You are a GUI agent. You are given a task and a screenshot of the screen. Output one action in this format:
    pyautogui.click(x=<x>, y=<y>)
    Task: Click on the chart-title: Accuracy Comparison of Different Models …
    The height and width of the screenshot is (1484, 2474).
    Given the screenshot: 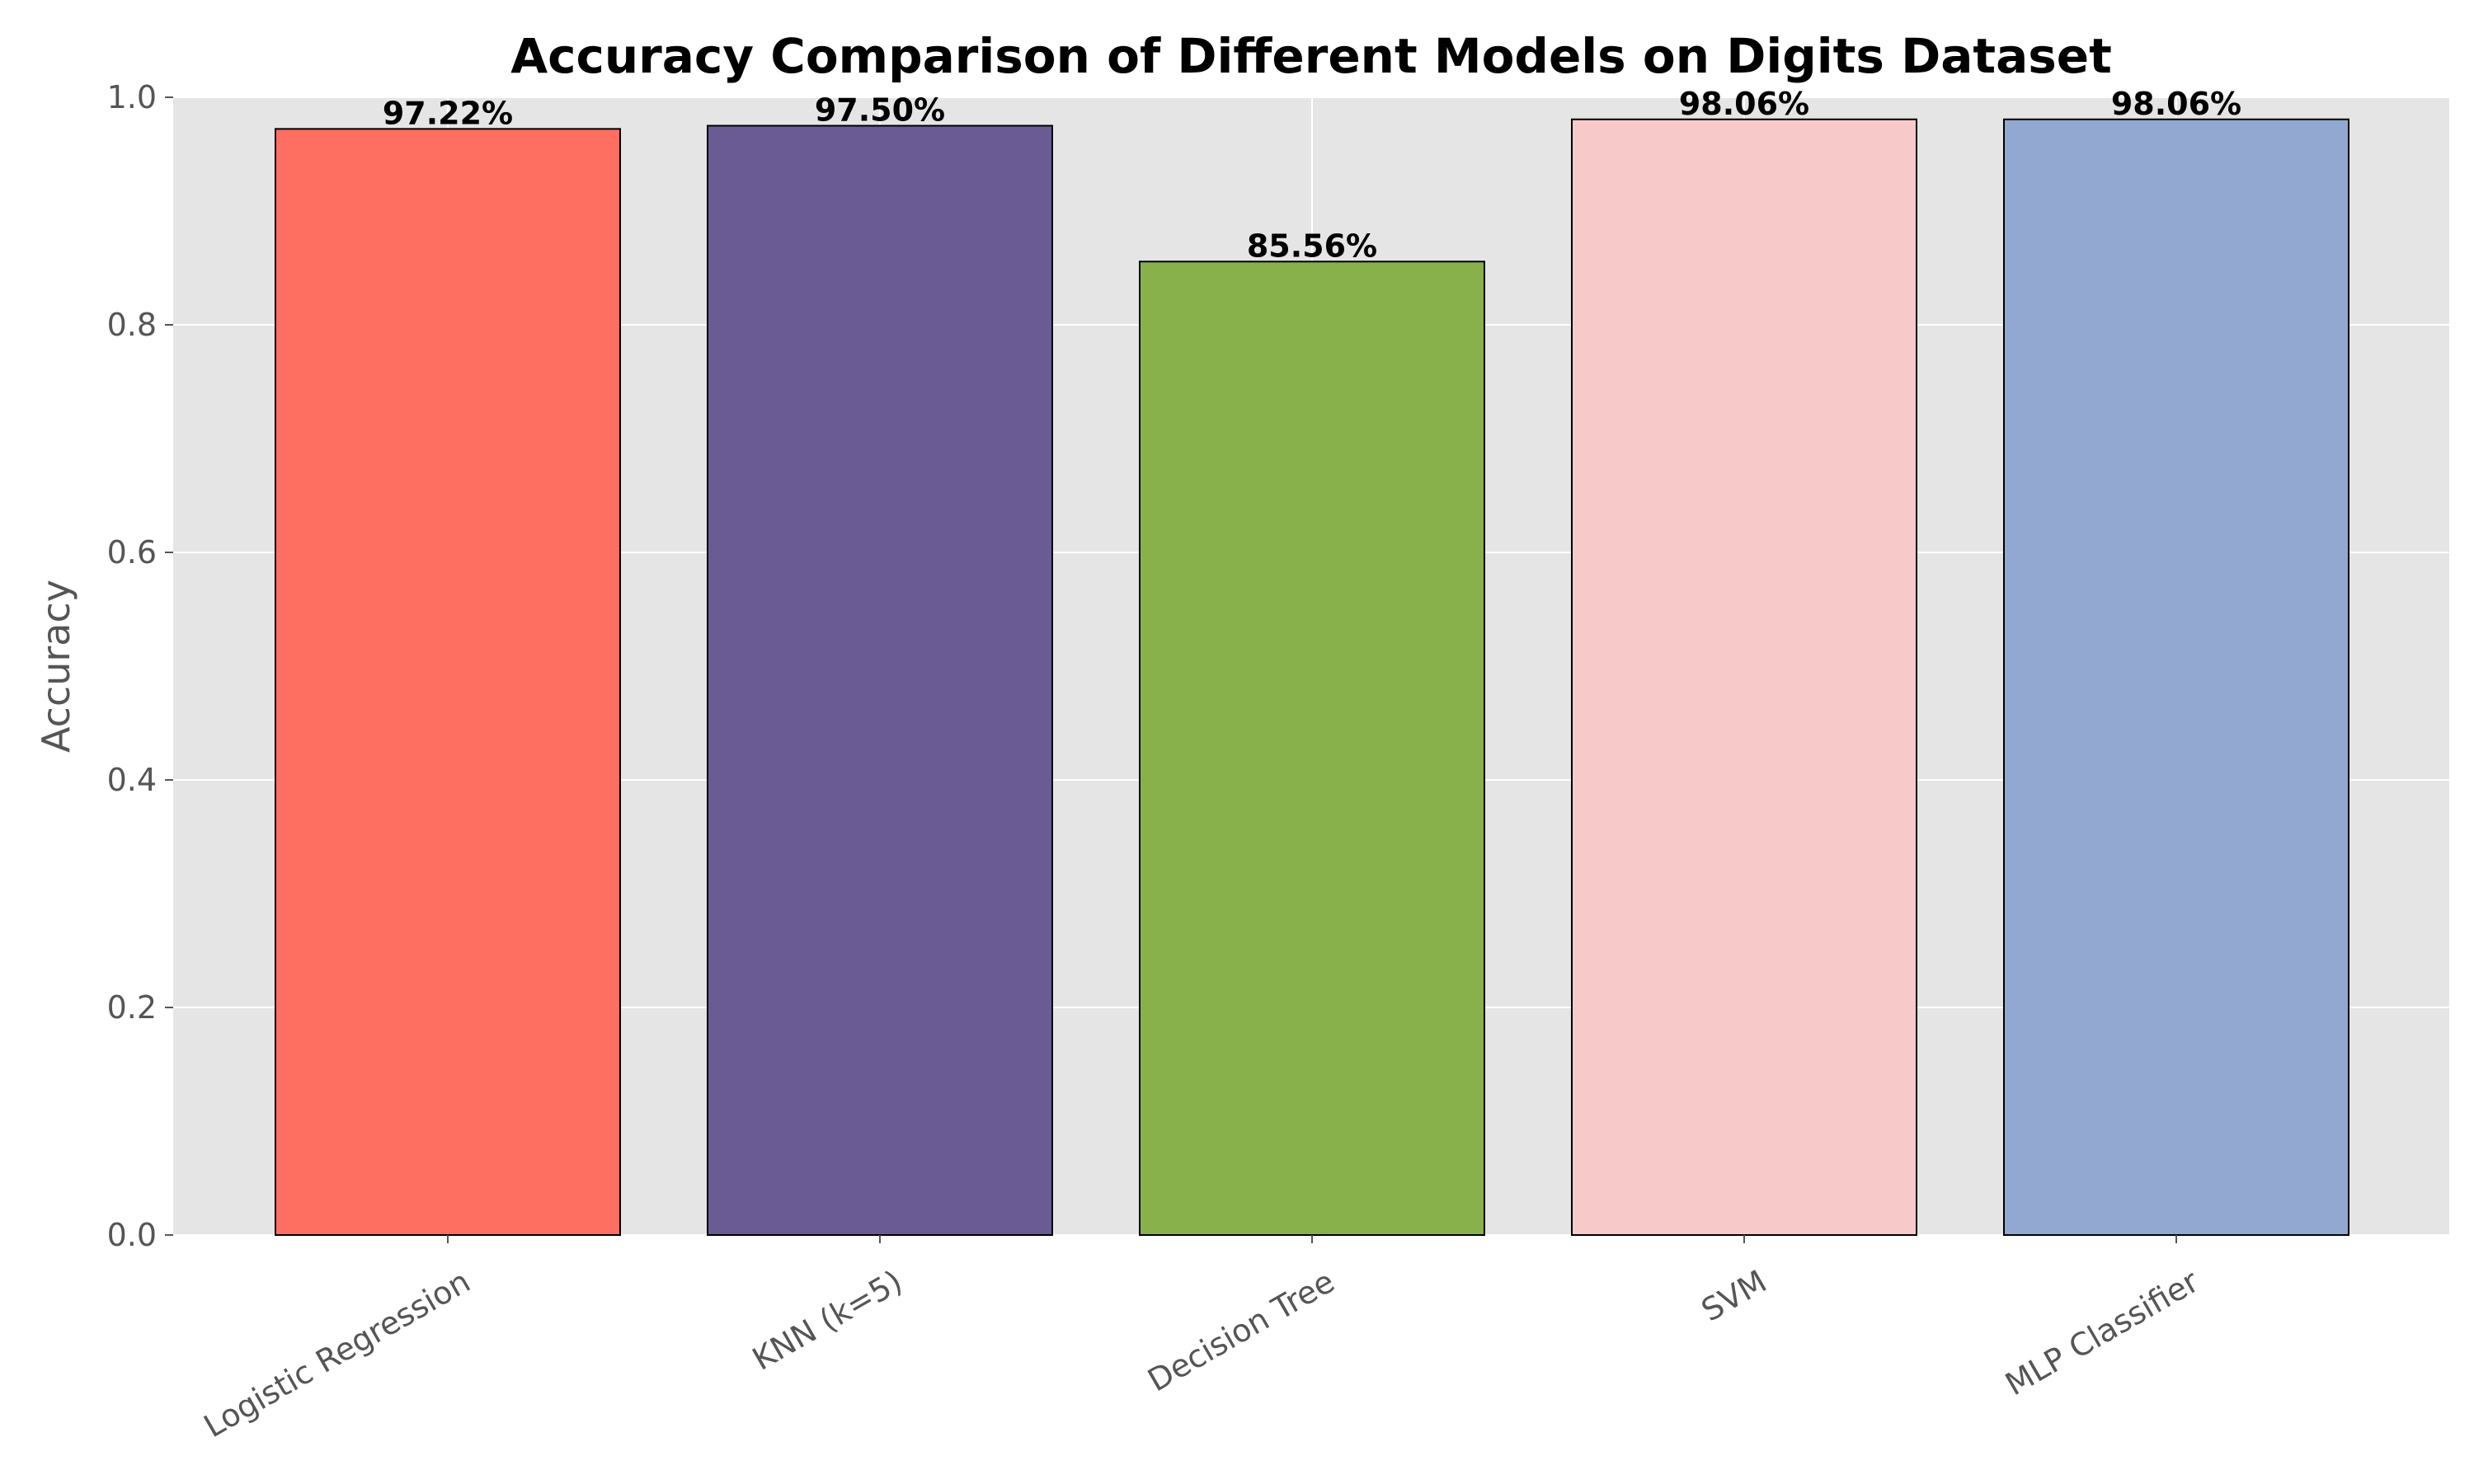 What is the action you would take?
    pyautogui.click(x=1311, y=56)
    